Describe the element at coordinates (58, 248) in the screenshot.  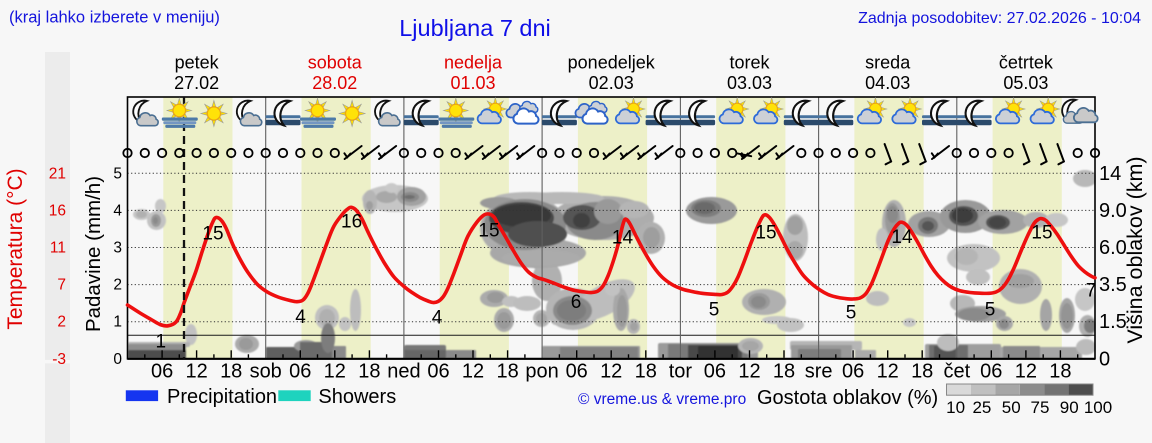
I see `svg-text: 11` at that location.